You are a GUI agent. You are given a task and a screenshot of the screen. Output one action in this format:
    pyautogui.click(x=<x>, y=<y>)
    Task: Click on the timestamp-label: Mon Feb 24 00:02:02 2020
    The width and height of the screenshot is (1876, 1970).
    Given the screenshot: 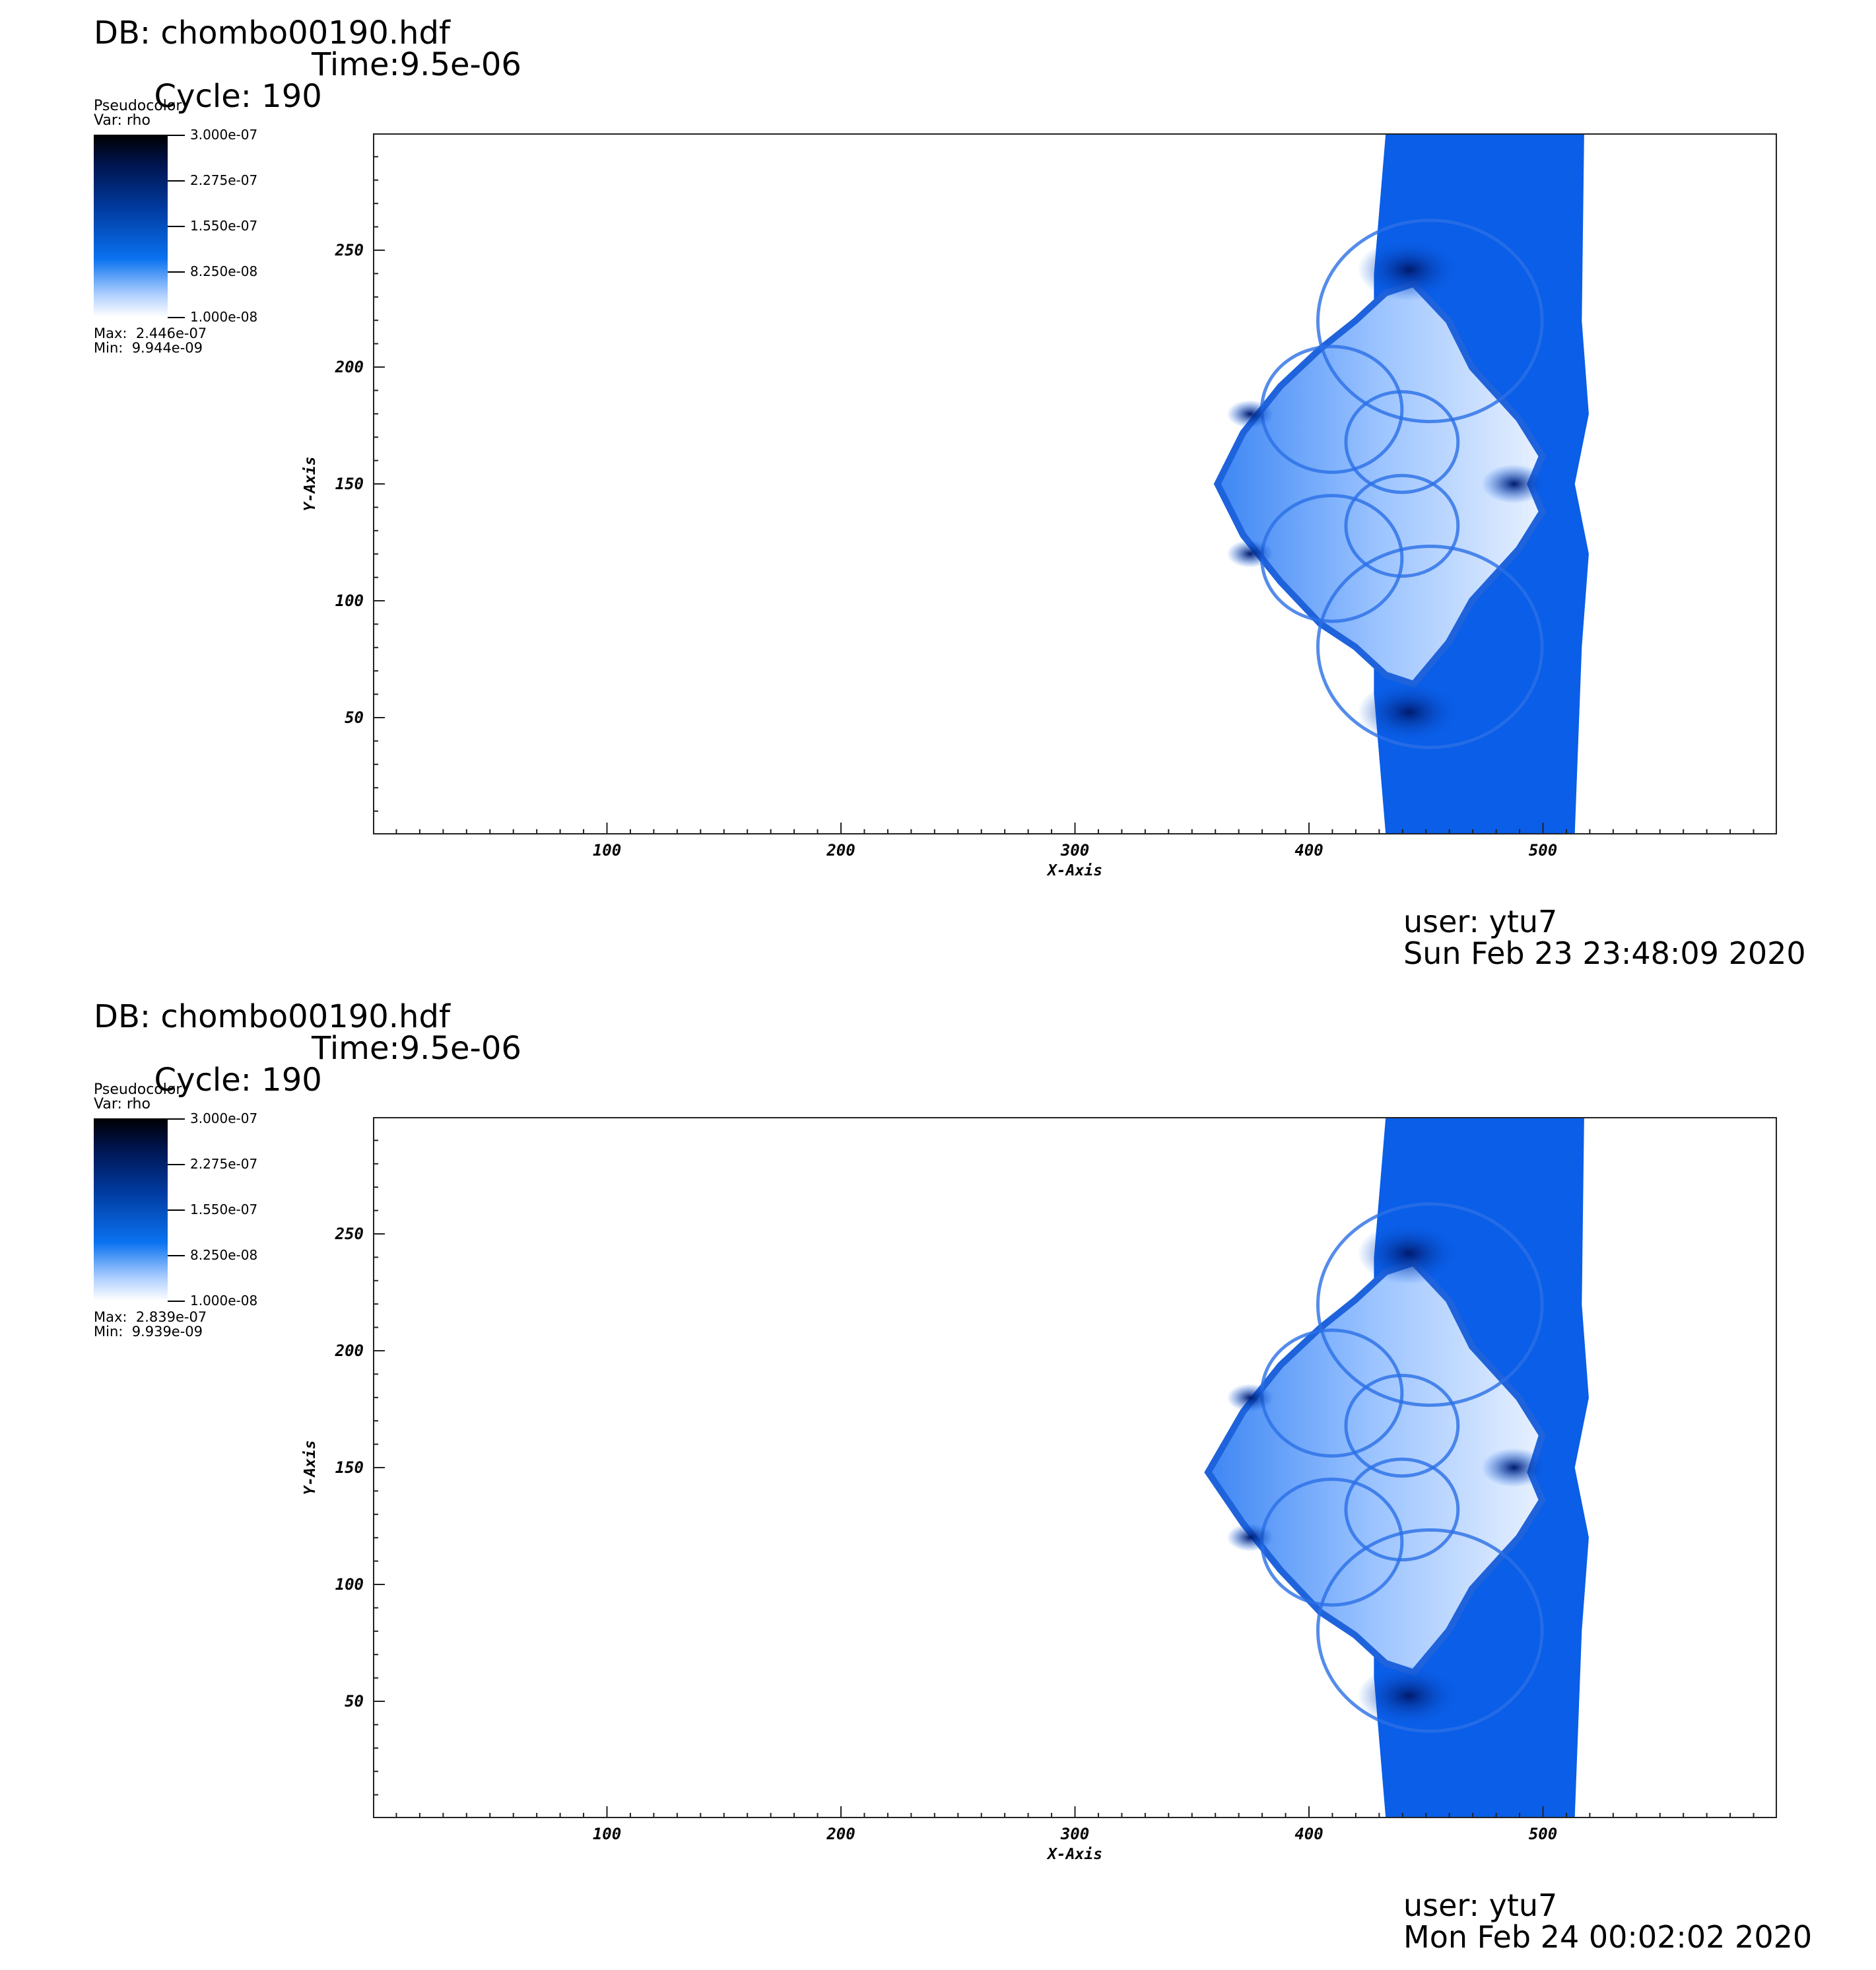 What is the action you would take?
    pyautogui.click(x=1608, y=1937)
    